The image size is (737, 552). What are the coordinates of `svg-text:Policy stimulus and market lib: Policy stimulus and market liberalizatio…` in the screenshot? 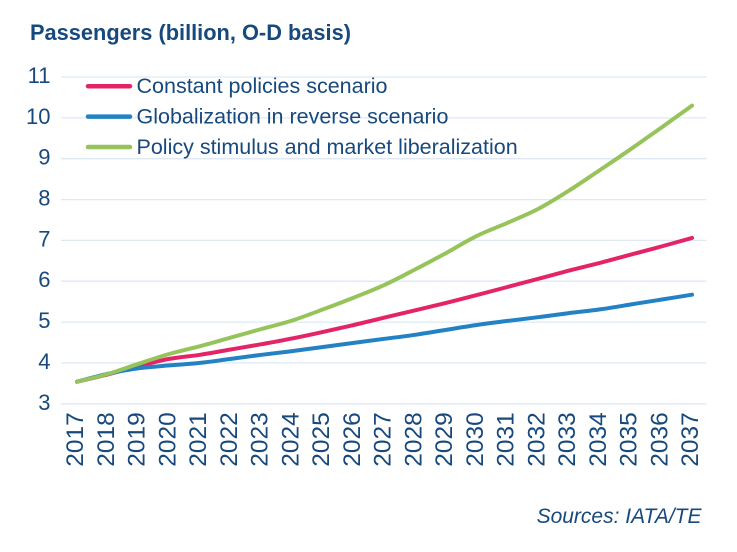 It's located at (327, 147).